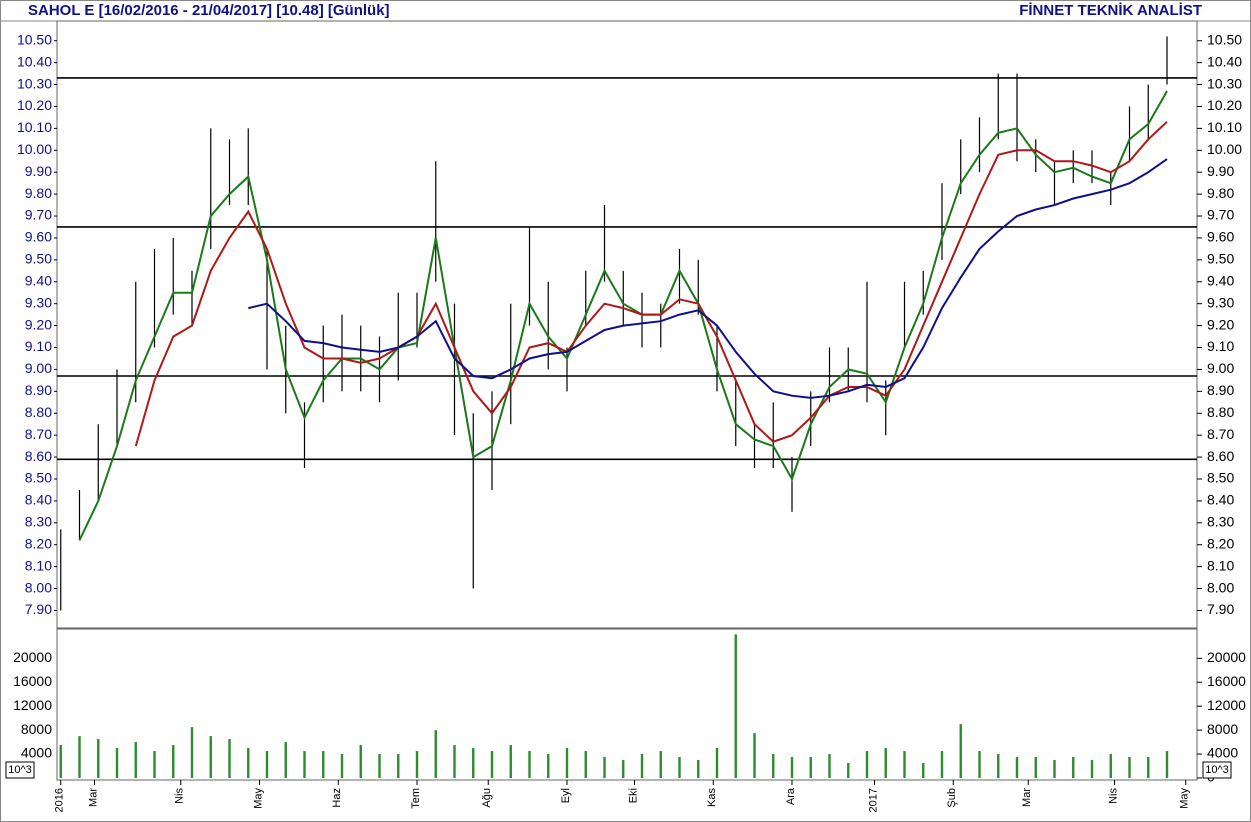 The width and height of the screenshot is (1251, 822). Describe the element at coordinates (487, 798) in the screenshot. I see `x-tick-label: Ağu` at that location.